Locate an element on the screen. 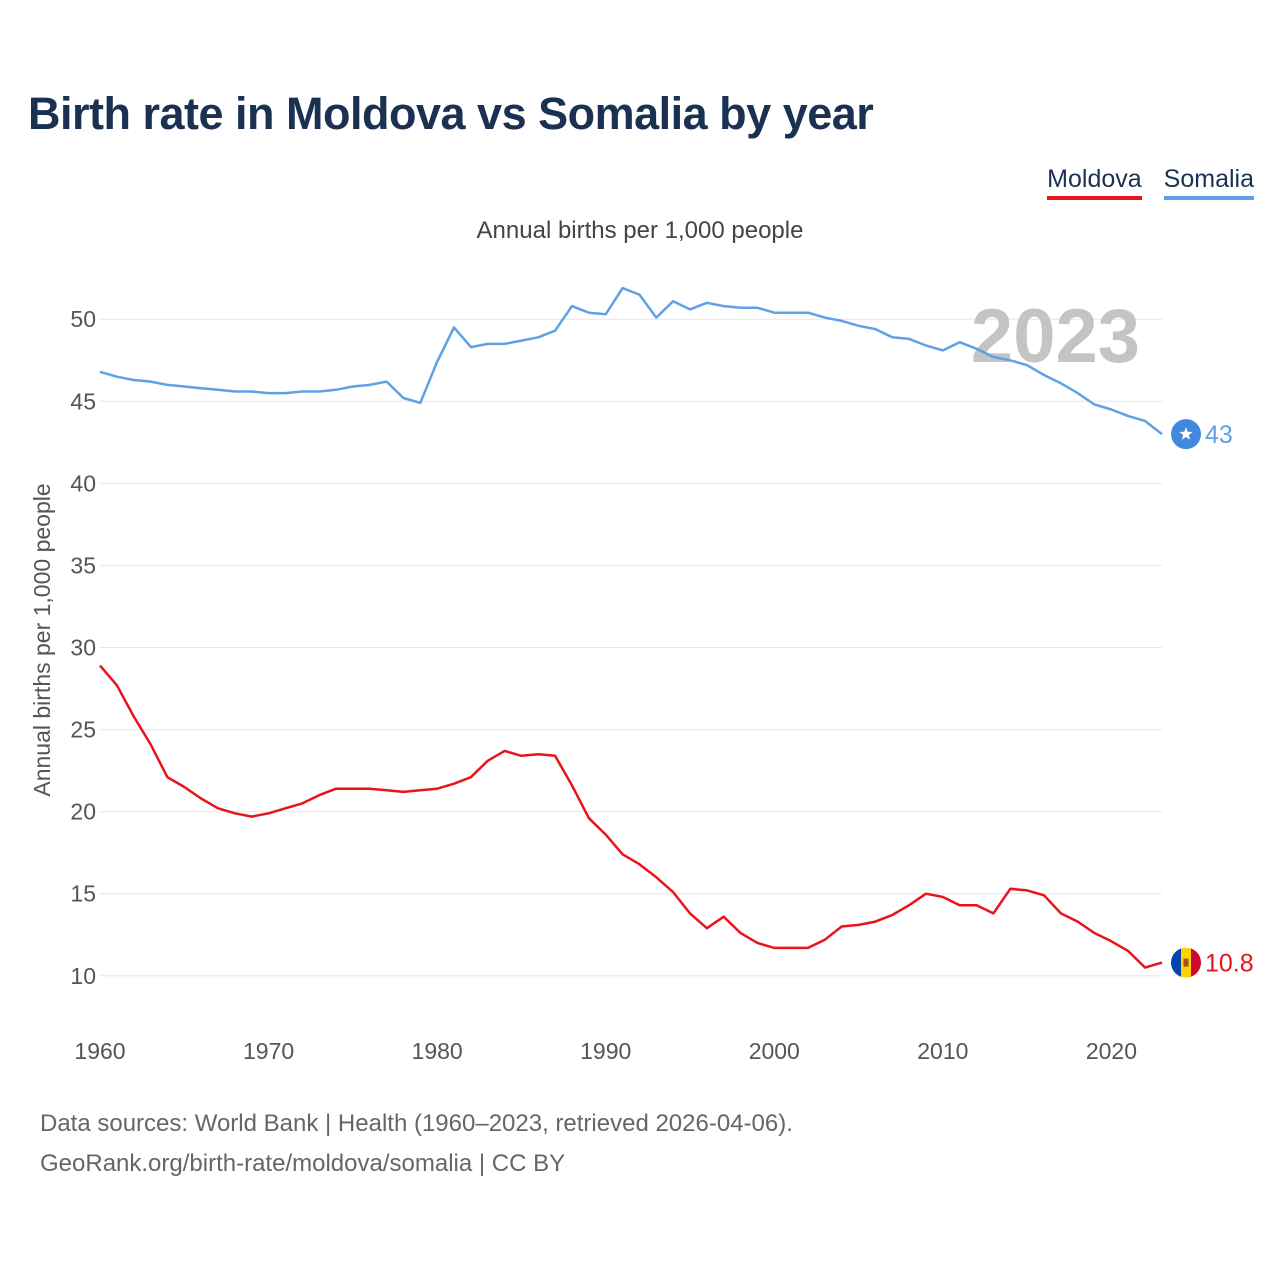 The image size is (1280, 1280). legend-item-somalia: Somalia is located at coordinates (1208, 182).